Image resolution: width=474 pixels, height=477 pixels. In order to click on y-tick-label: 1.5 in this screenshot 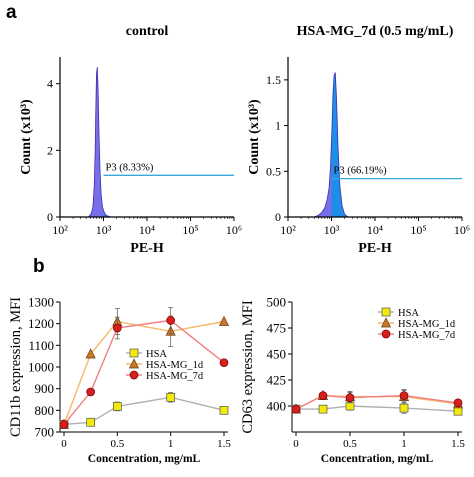, I will do `click(273, 80)`.